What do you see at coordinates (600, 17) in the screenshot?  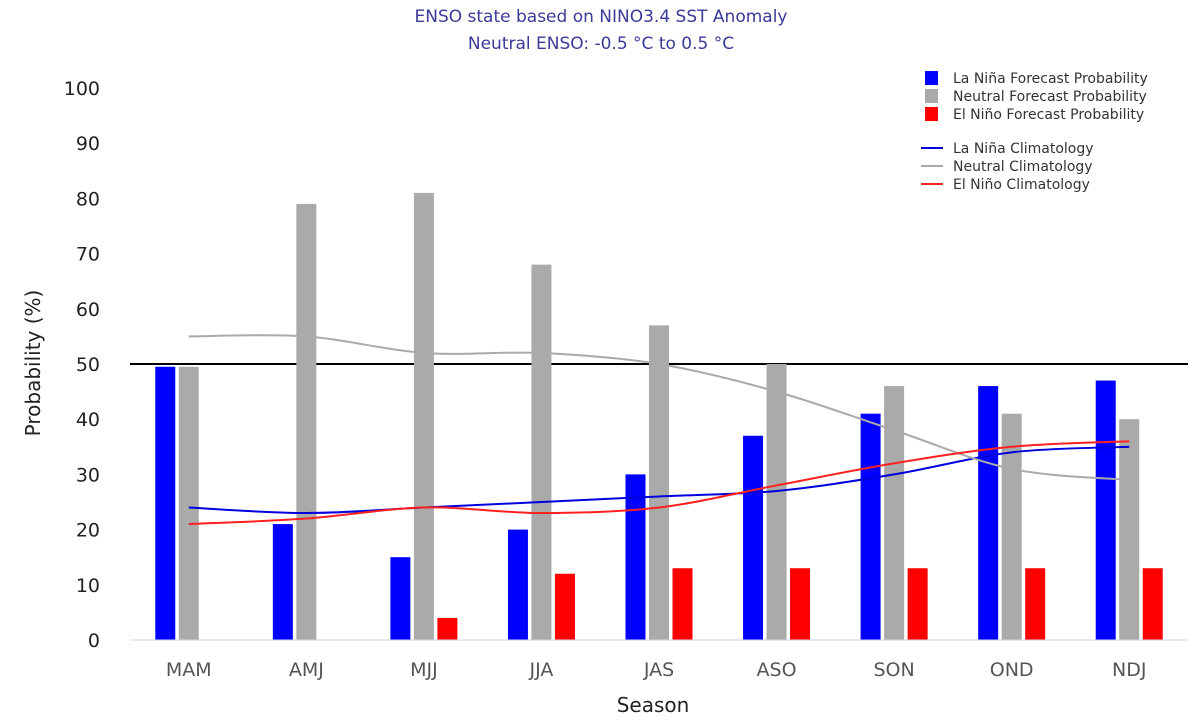 I see `chart-title: ENSO state based on NINO3.4 SST Anomaly` at bounding box center [600, 17].